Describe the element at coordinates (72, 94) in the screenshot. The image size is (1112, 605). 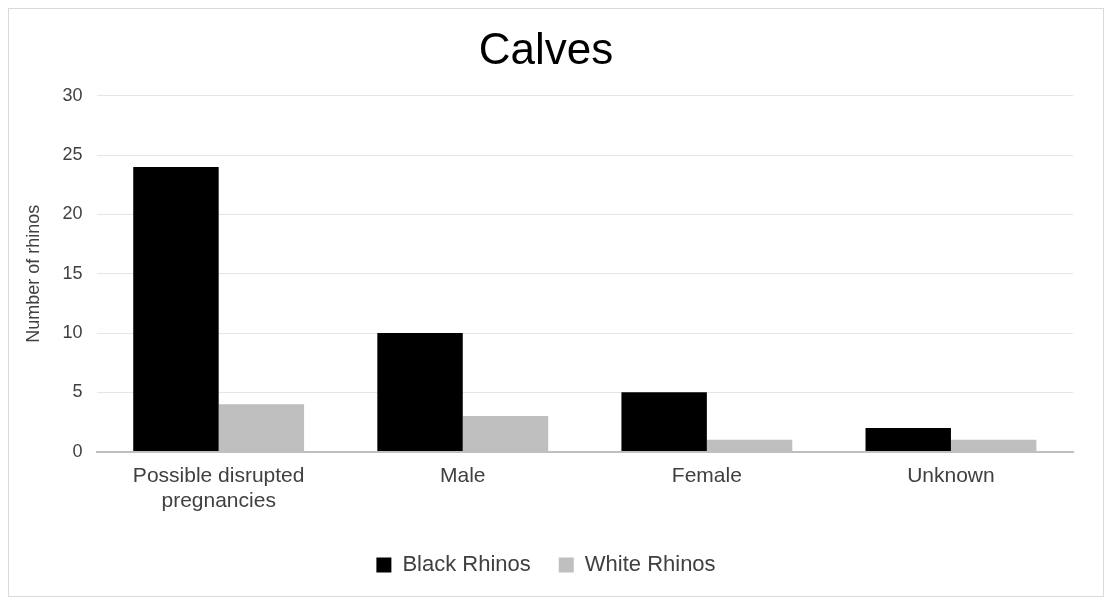
I see `y-tick-label: 30` at that location.